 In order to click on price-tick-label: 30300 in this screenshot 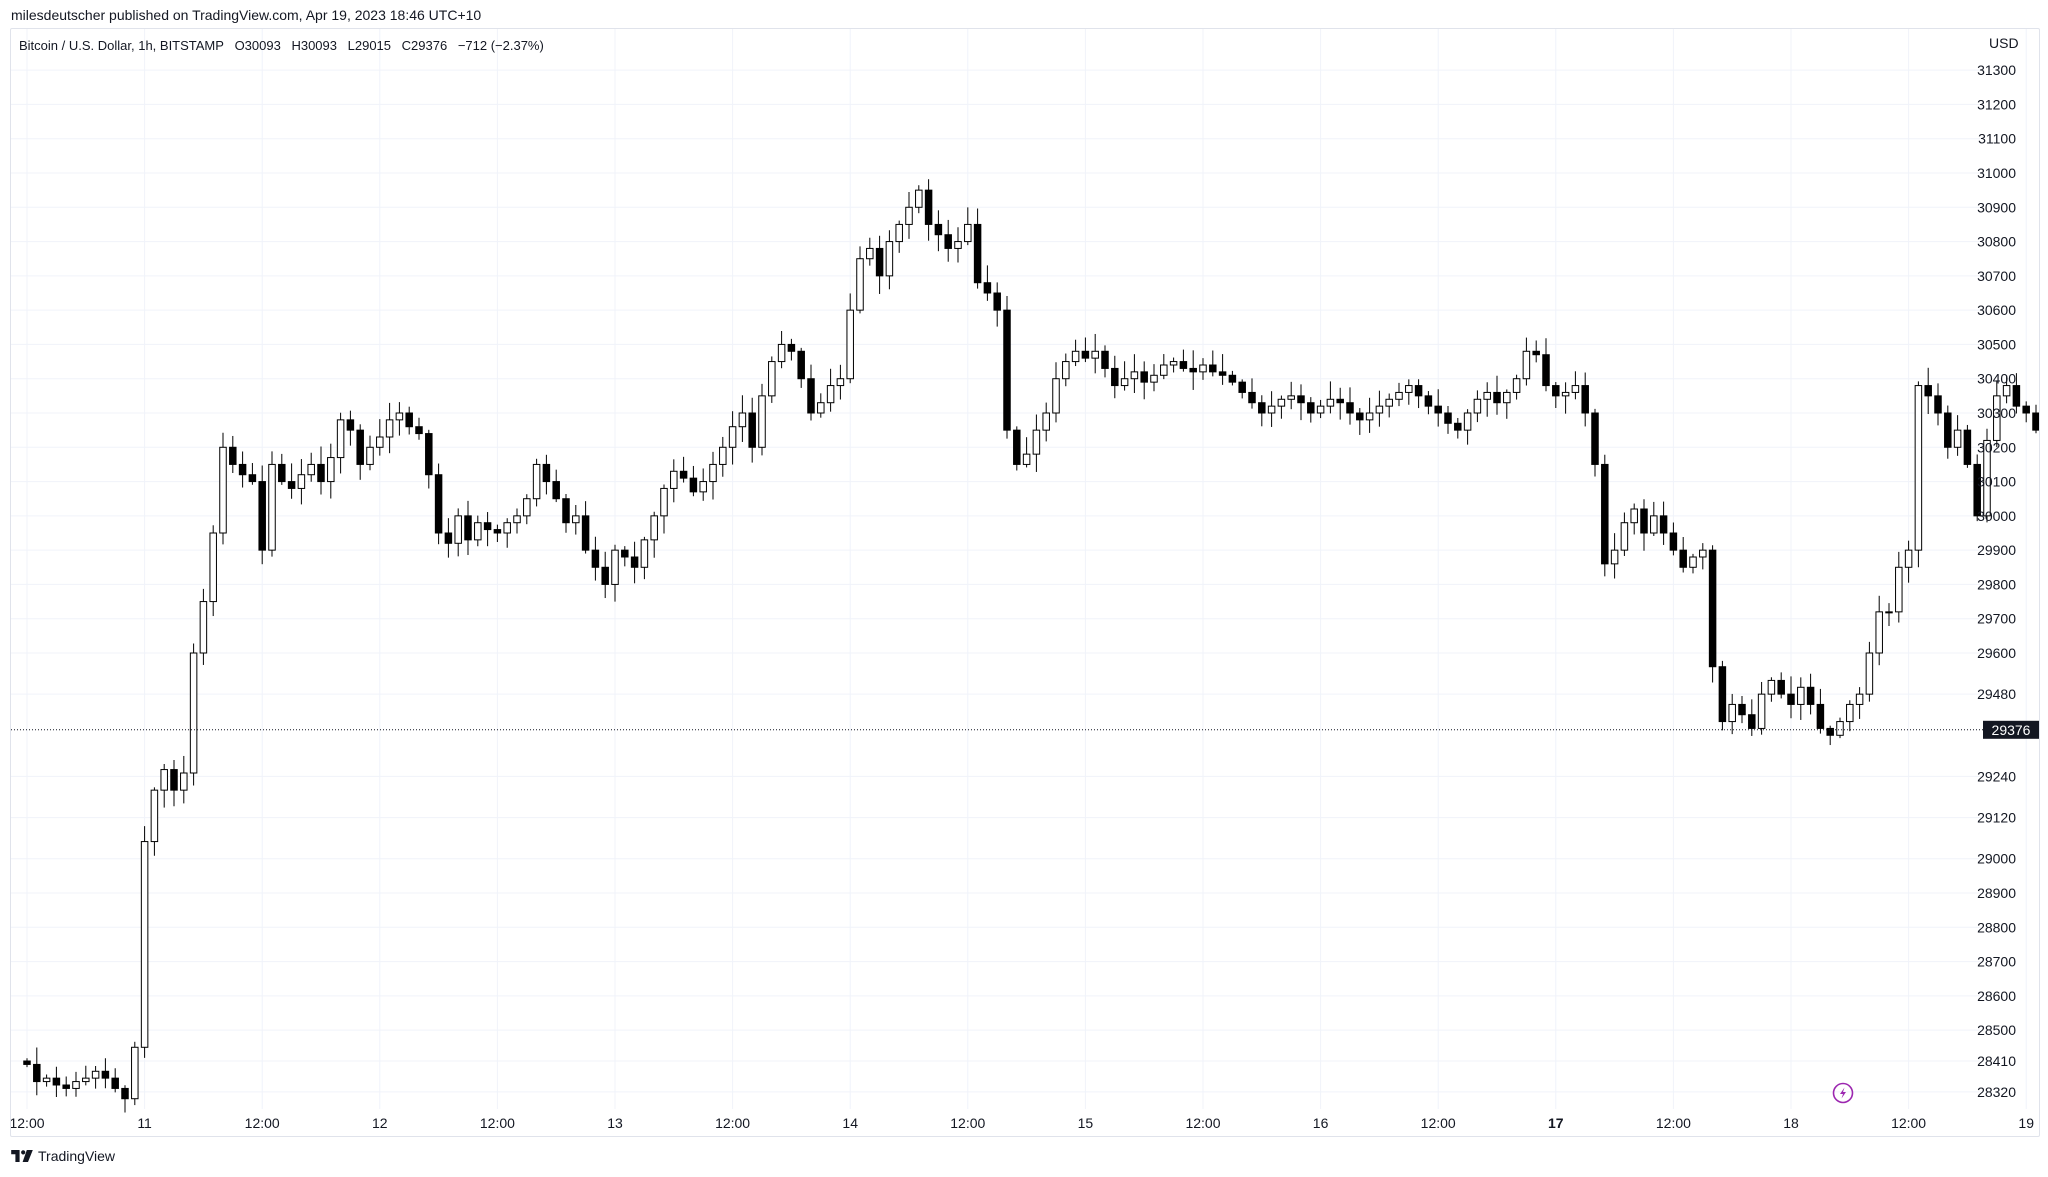, I will do `click(1996, 413)`.